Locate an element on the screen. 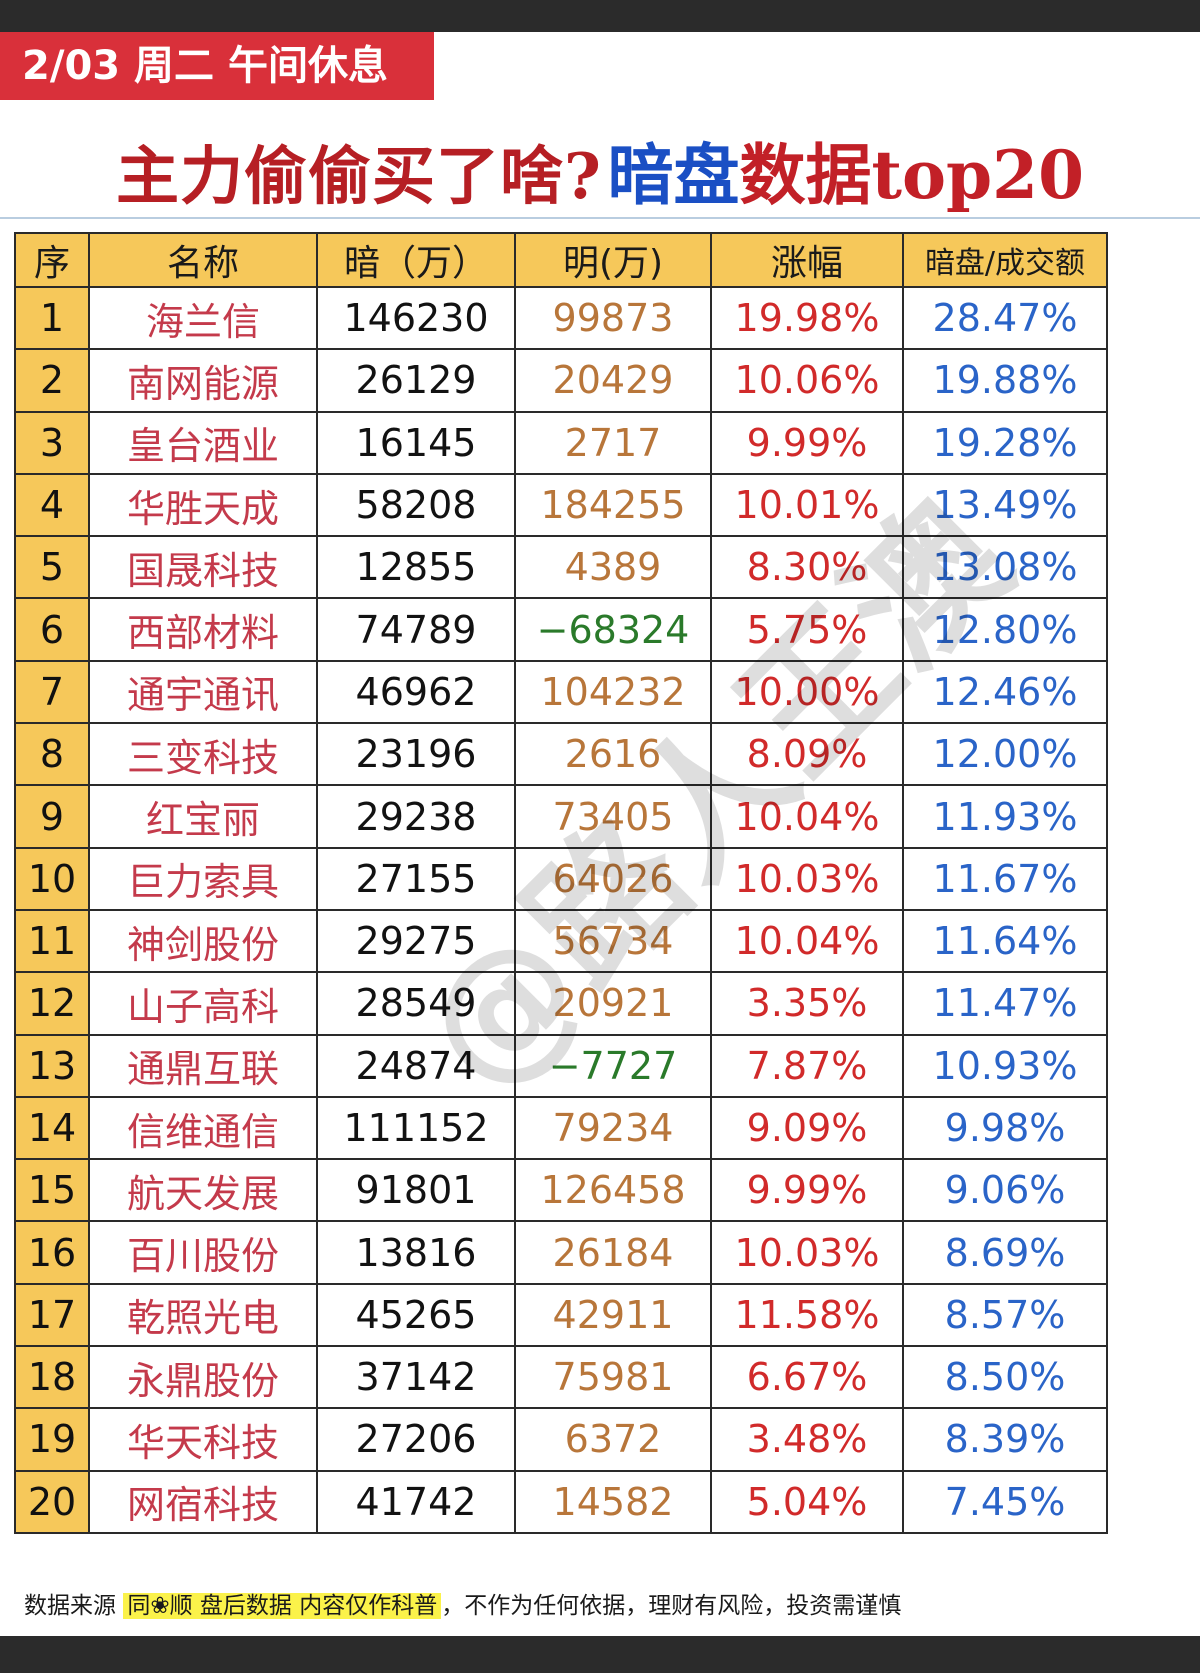 This screenshot has height=1673, width=1200. table-header-row: 序 名称 暗（万） 明(万) 涨幅 暗盘/成交额 is located at coordinates (561, 260).